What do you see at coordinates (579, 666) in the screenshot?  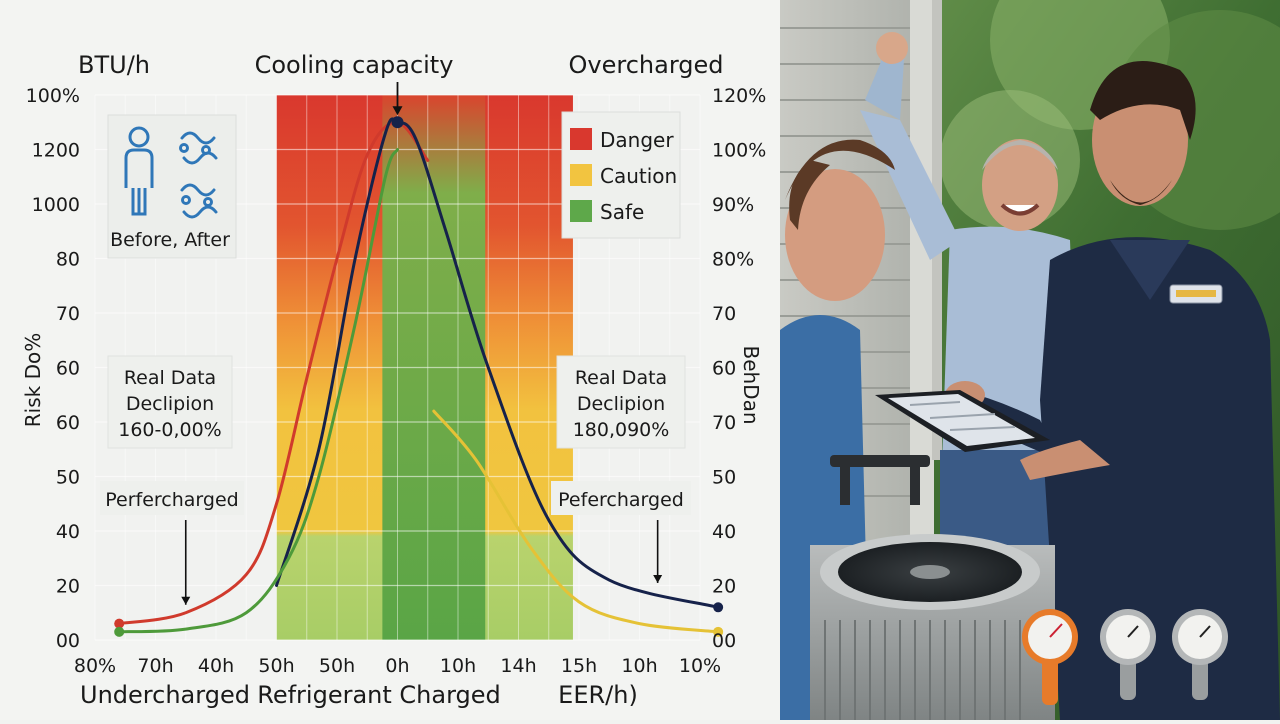 I see `x-tick-label: 15h` at bounding box center [579, 666].